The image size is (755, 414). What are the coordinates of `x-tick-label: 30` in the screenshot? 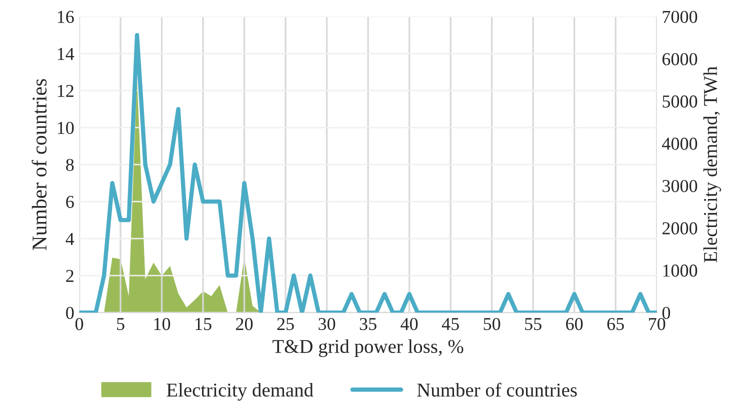 It's located at (327, 324).